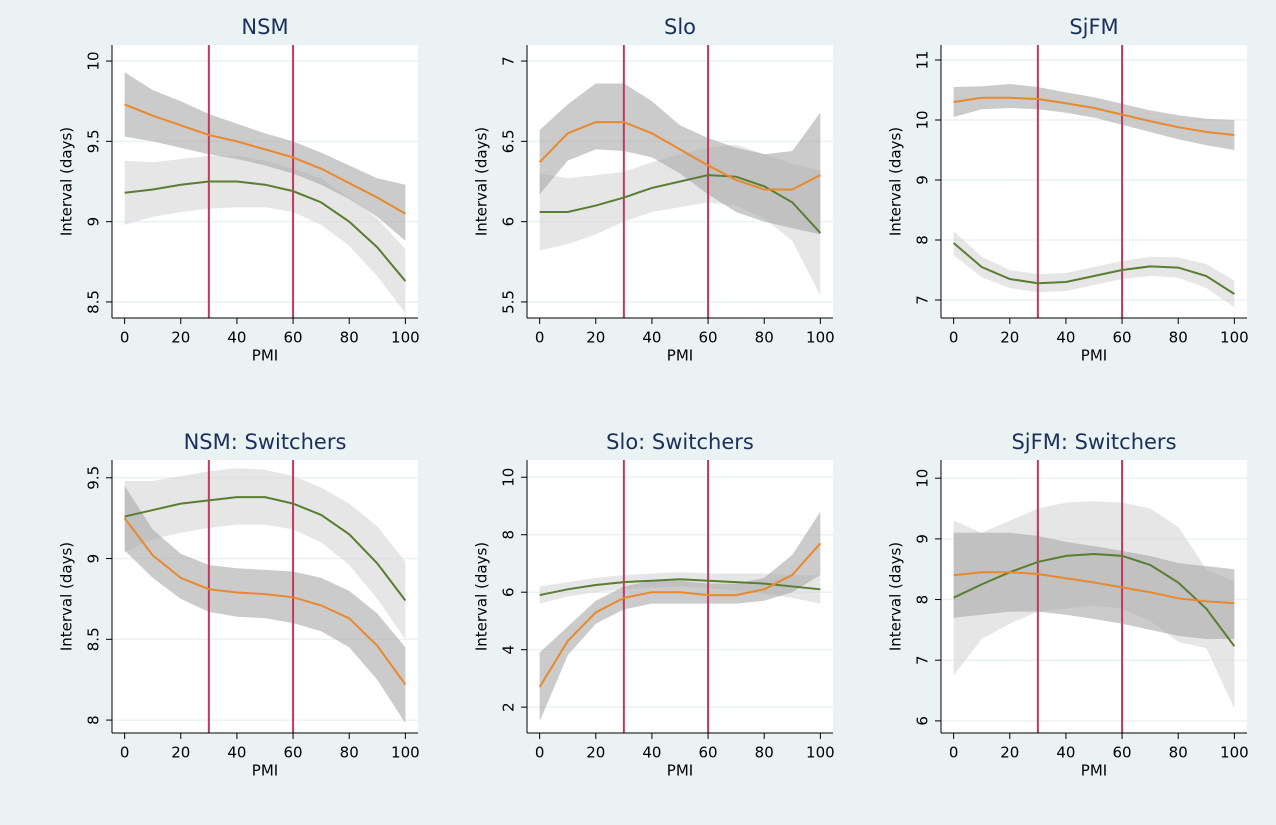 Image resolution: width=1276 pixels, height=825 pixels. Describe the element at coordinates (264, 27) in the screenshot. I see `chart-title: NSM` at that location.